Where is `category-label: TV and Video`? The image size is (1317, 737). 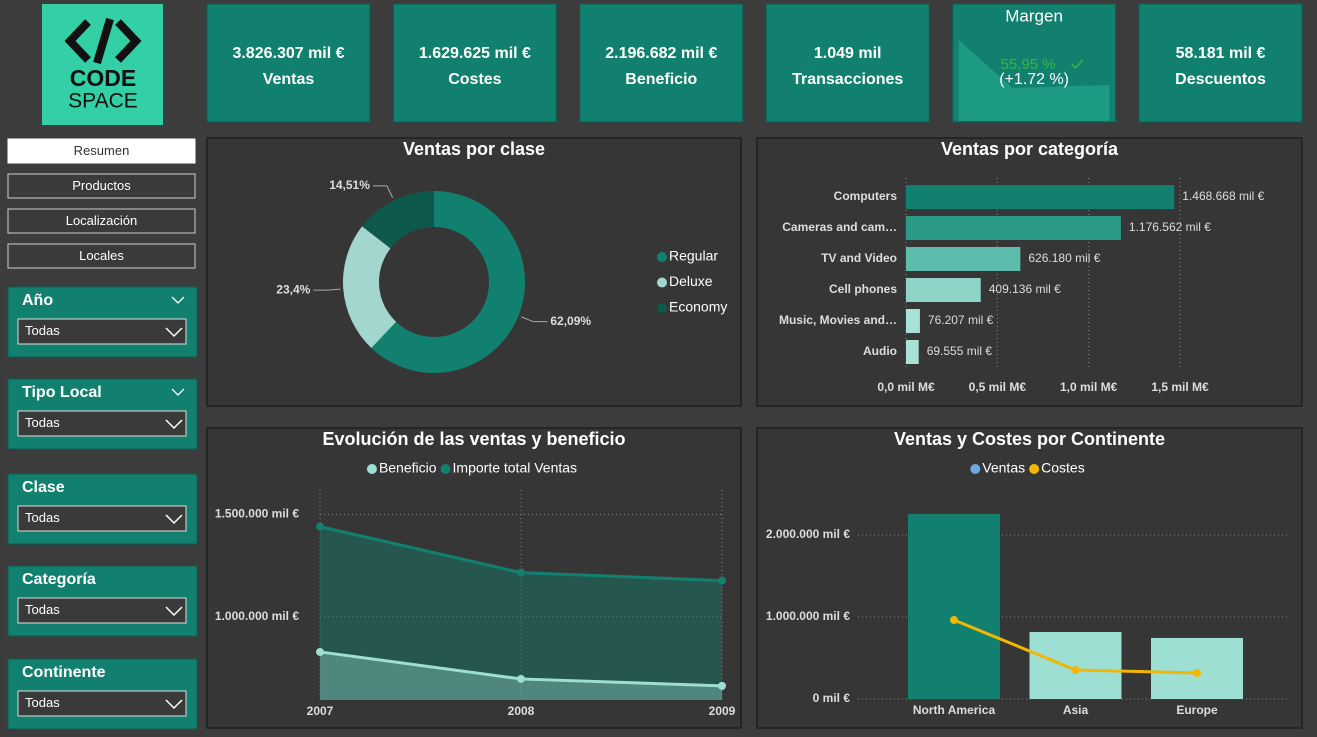 category-label: TV and Video is located at coordinates (859, 258).